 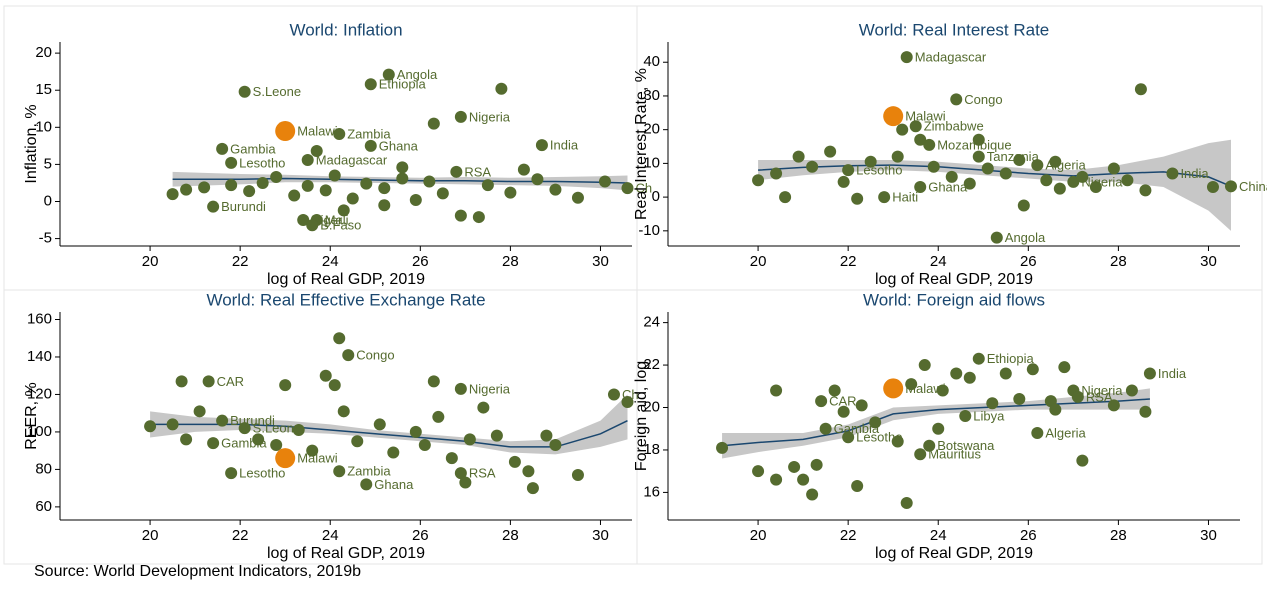 I want to click on highlight-point, so click(x=285, y=458).